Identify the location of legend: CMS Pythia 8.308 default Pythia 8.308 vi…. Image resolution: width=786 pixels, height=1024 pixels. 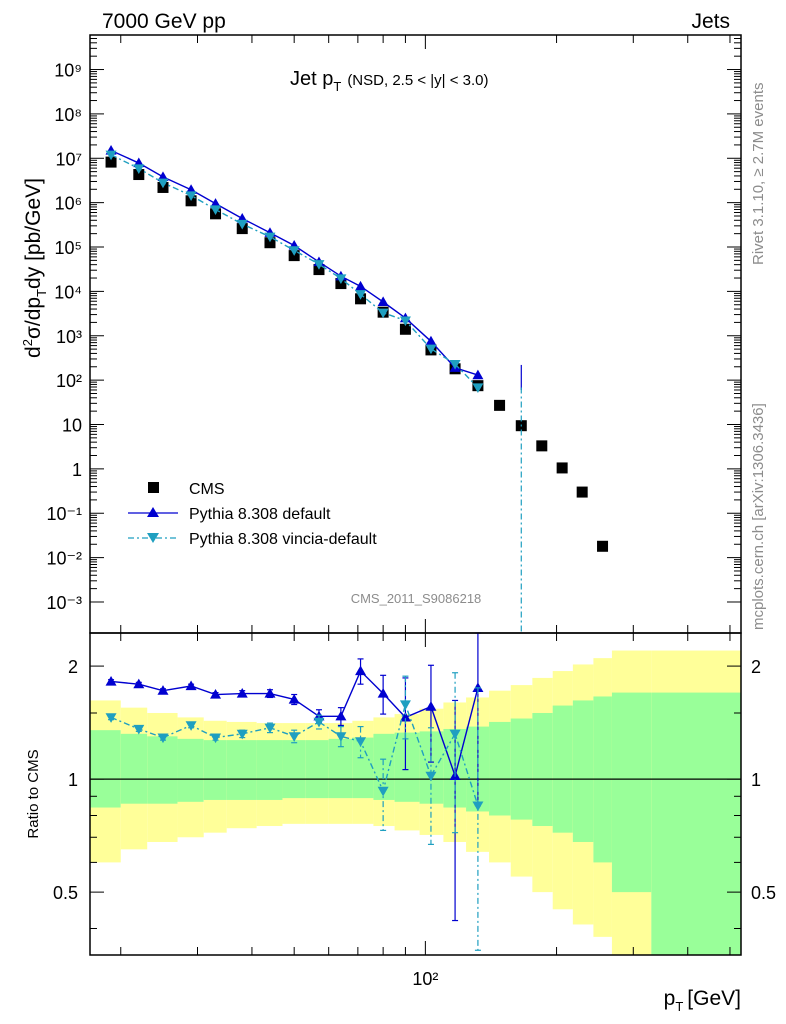
(252, 514).